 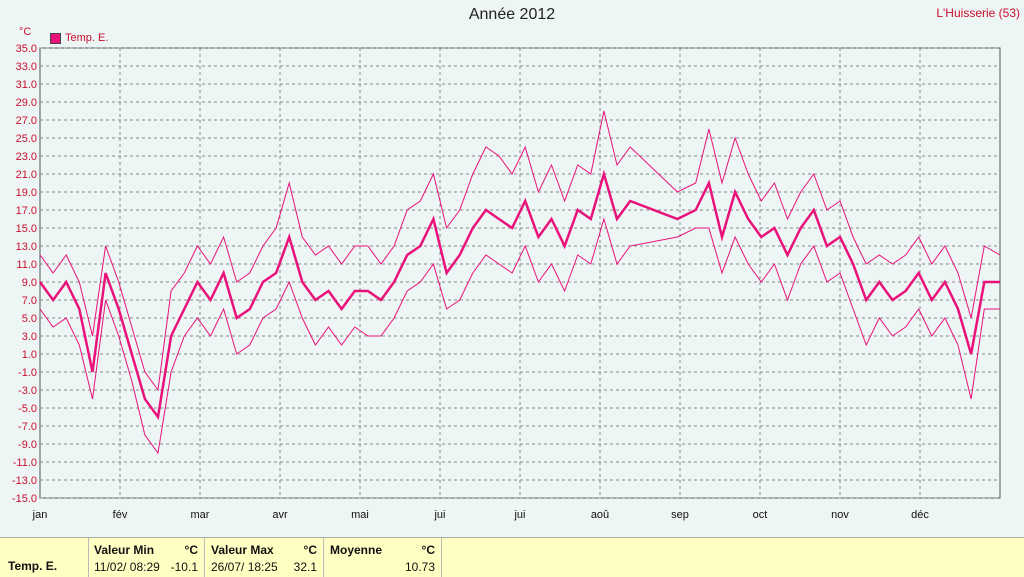 What do you see at coordinates (29, 355) in the screenshot?
I see `y-tick-label: 1.0` at bounding box center [29, 355].